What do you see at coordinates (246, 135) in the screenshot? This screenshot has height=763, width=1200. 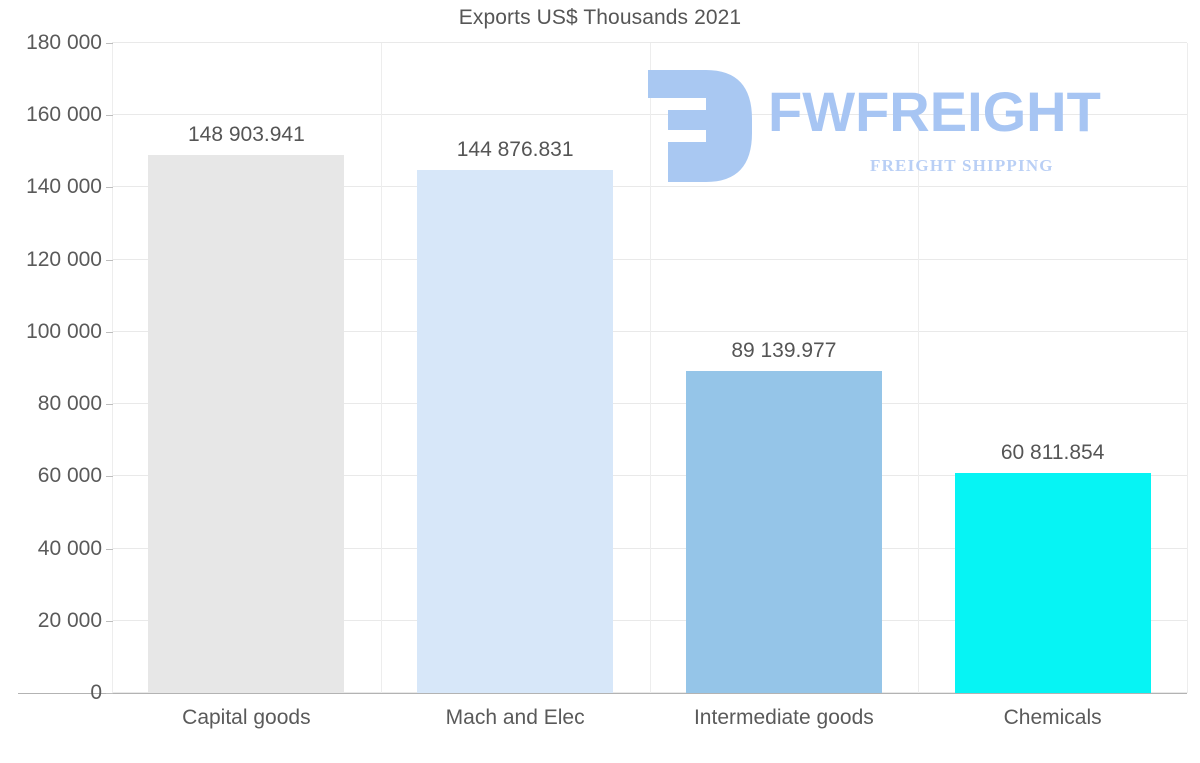 I see `bar-value-label: 148 903.941` at bounding box center [246, 135].